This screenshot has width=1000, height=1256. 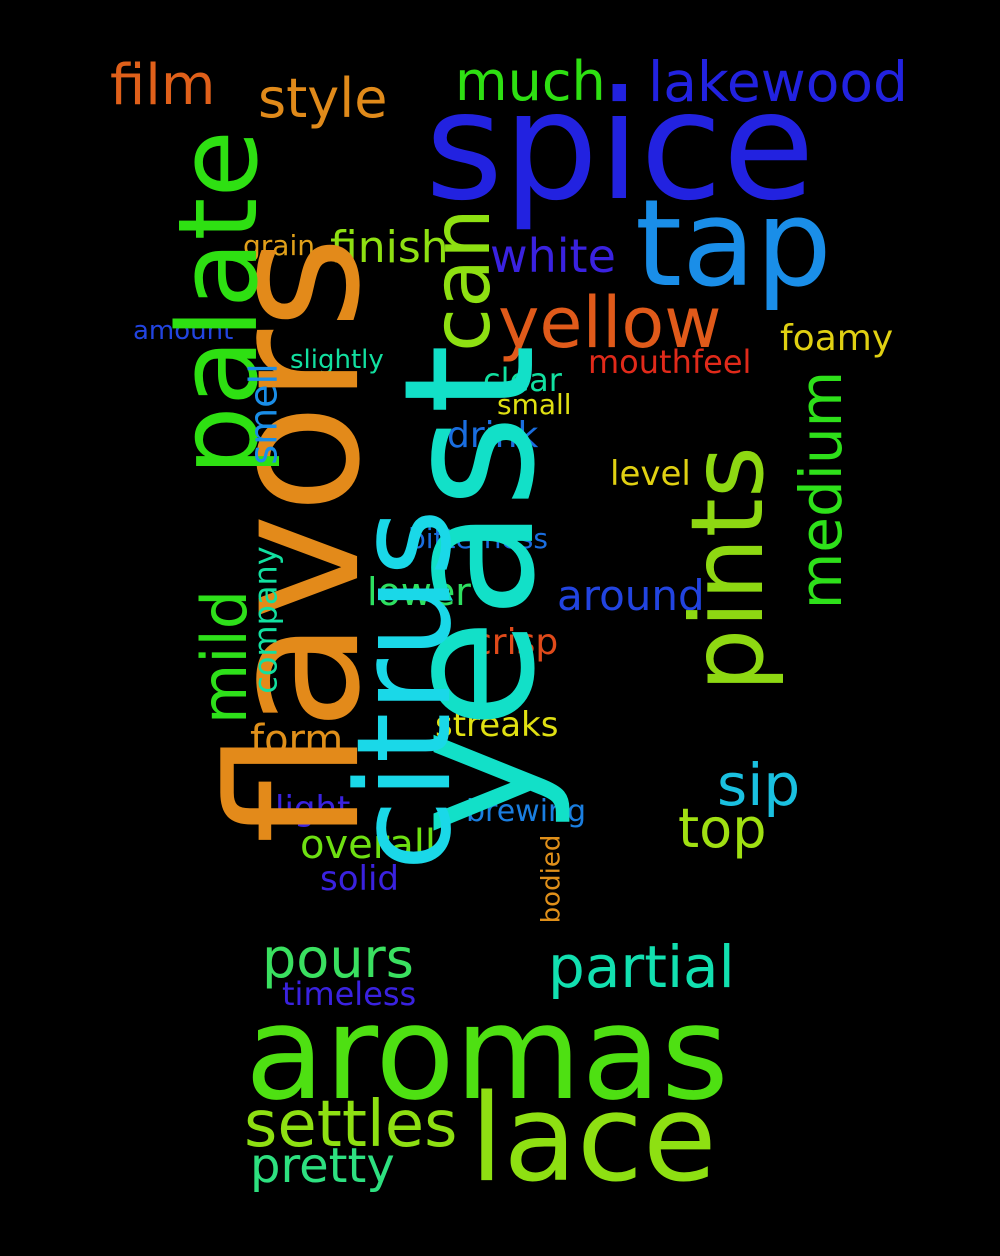 What do you see at coordinates (759, 785) in the screenshot?
I see `word-sip: sip` at bounding box center [759, 785].